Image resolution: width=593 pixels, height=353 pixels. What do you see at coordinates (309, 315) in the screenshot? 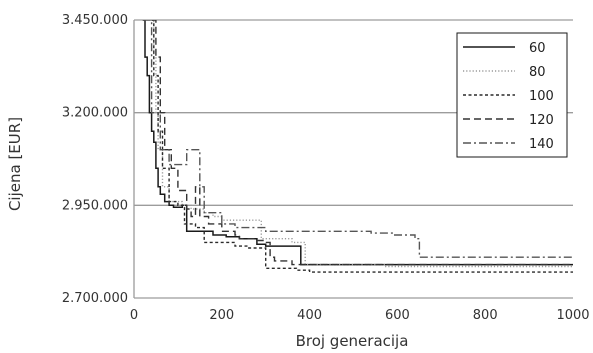
I see `x-tick-label: 400` at bounding box center [309, 315].